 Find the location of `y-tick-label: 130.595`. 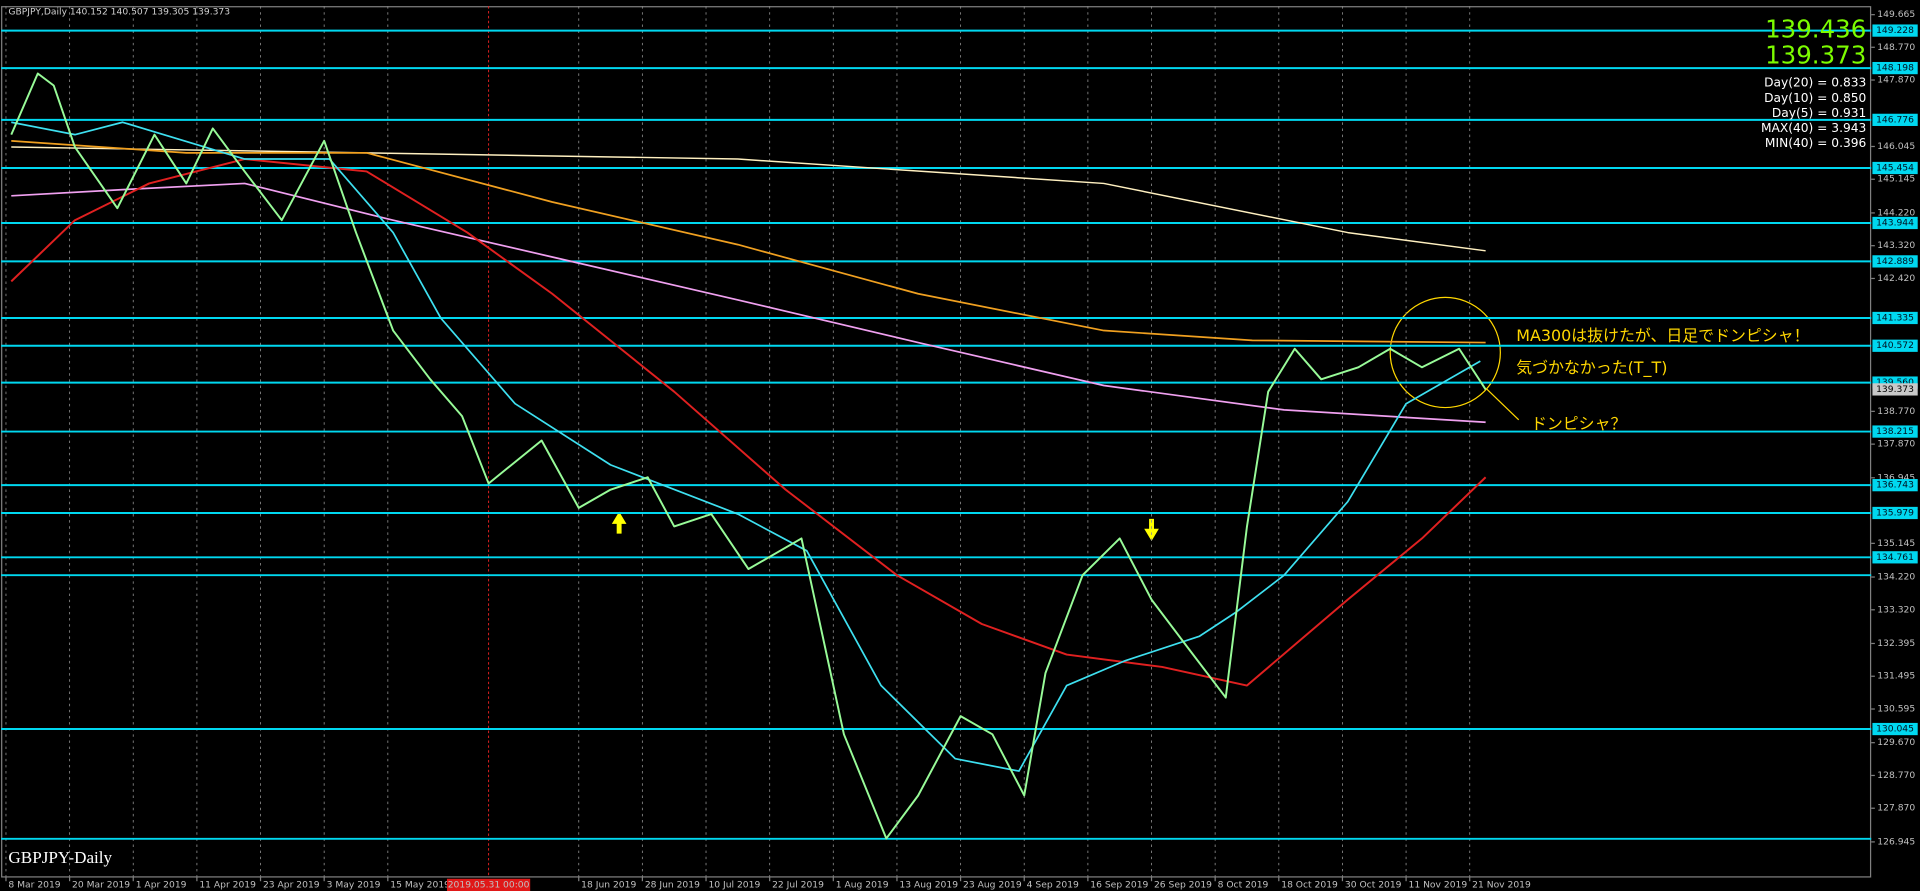

y-tick-label: 130.595 is located at coordinates (1896, 709).